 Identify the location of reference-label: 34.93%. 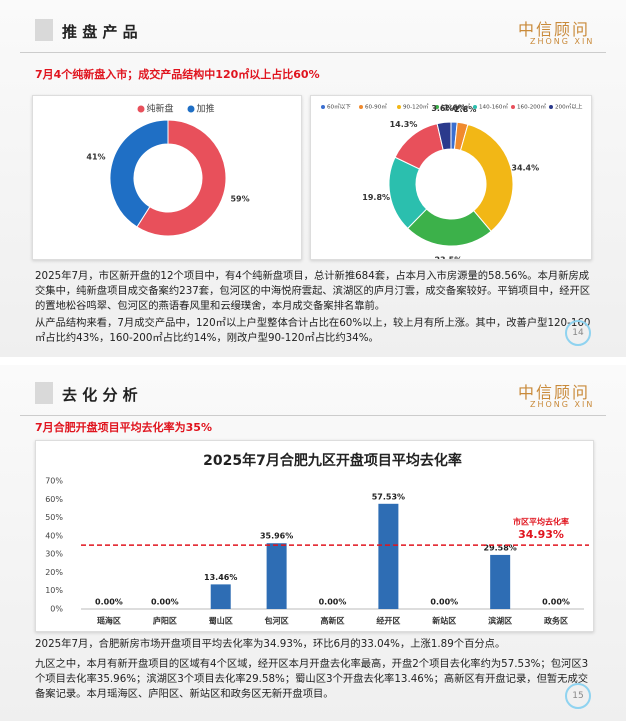
(541, 534).